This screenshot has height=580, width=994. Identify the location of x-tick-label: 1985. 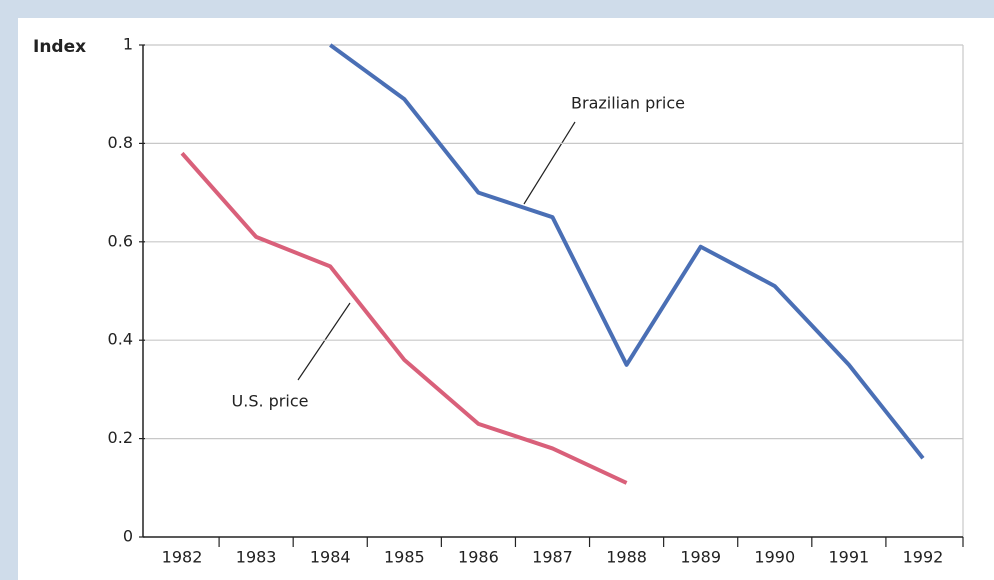
(404, 557).